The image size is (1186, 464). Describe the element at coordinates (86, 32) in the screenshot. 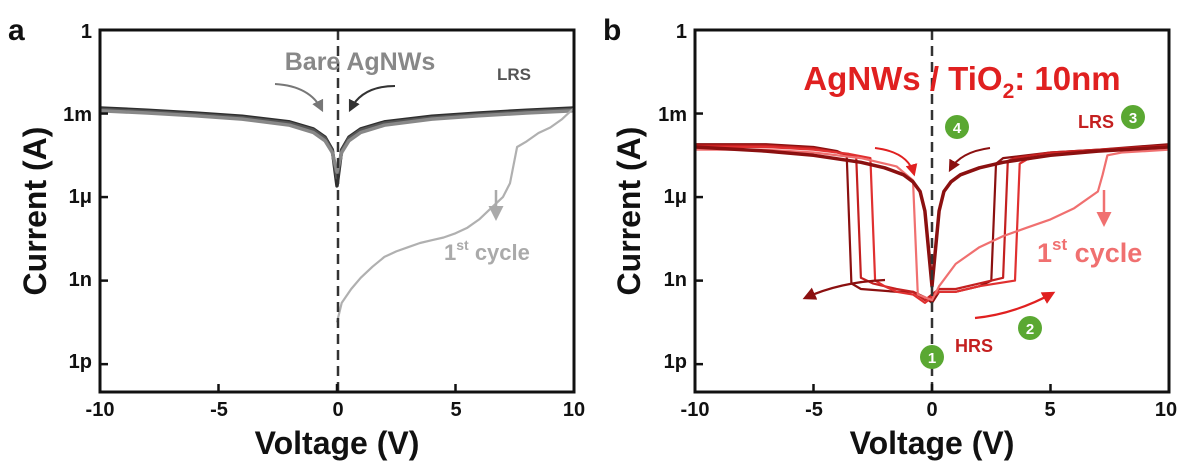

I see `panel-a-ytick-0: 1` at that location.